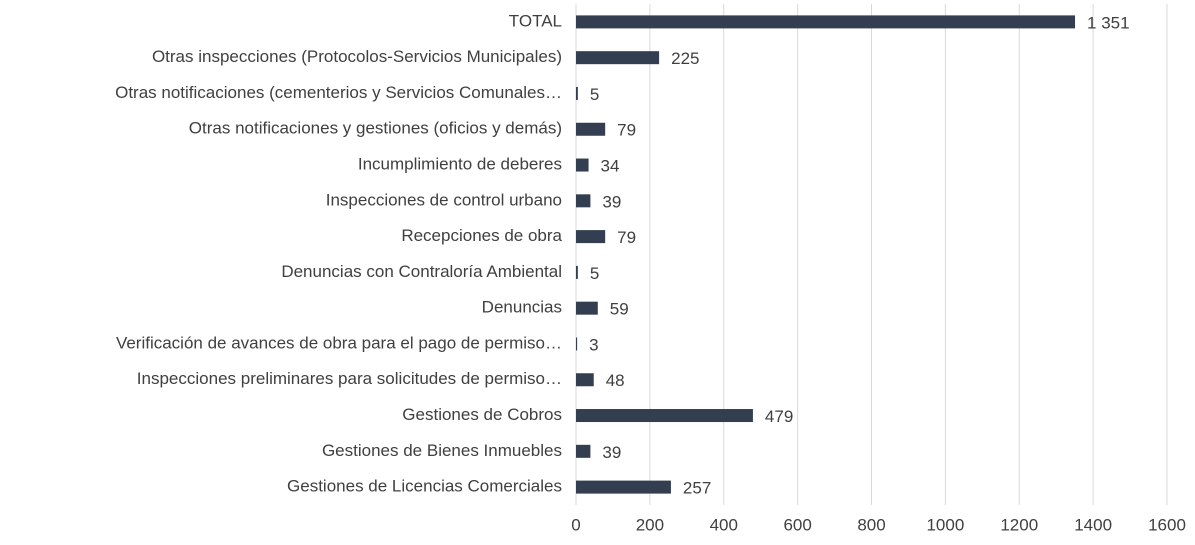  I want to click on value-label: 257, so click(697, 488).